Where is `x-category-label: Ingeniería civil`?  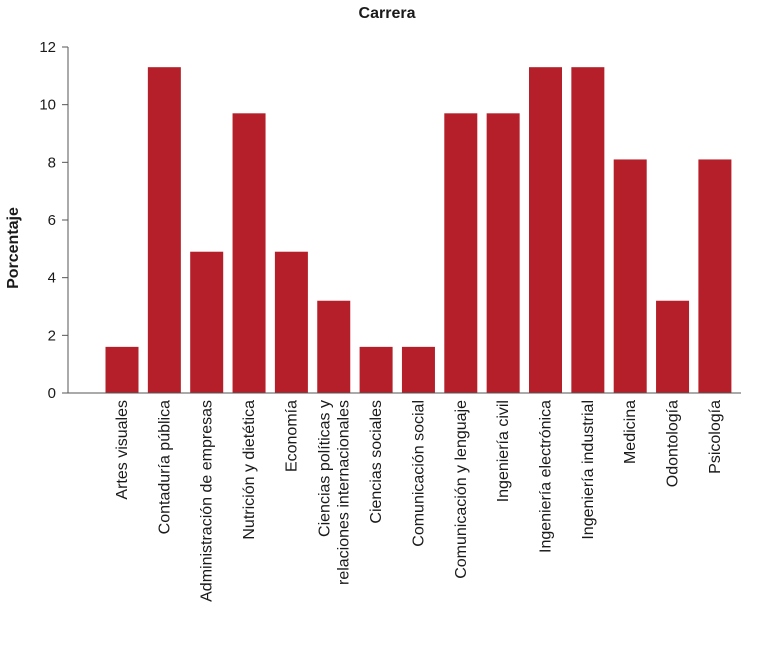
x-category-label: Ingeniería civil is located at coordinates (503, 451).